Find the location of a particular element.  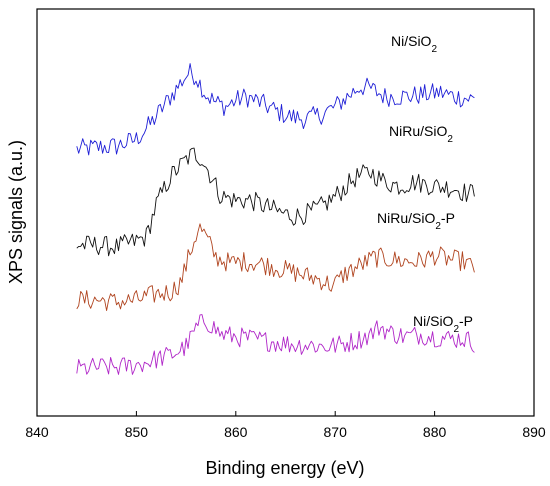

x-tick-label: 880 is located at coordinates (435, 432).